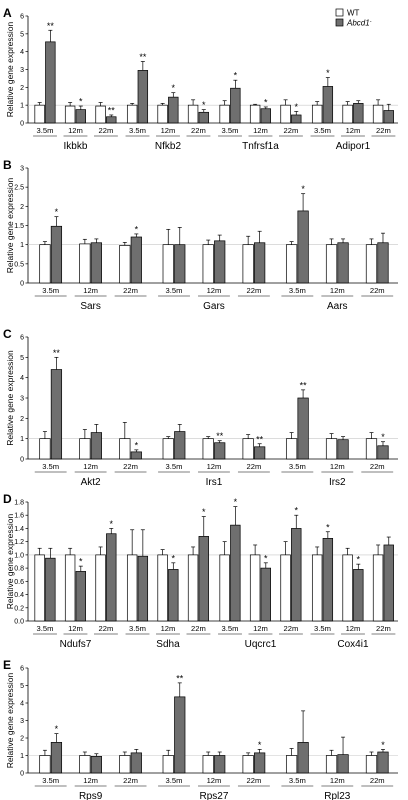 This screenshot has width=408, height=800. Describe the element at coordinates (91, 795) in the screenshot. I see `gene-label: Rps9` at that location.